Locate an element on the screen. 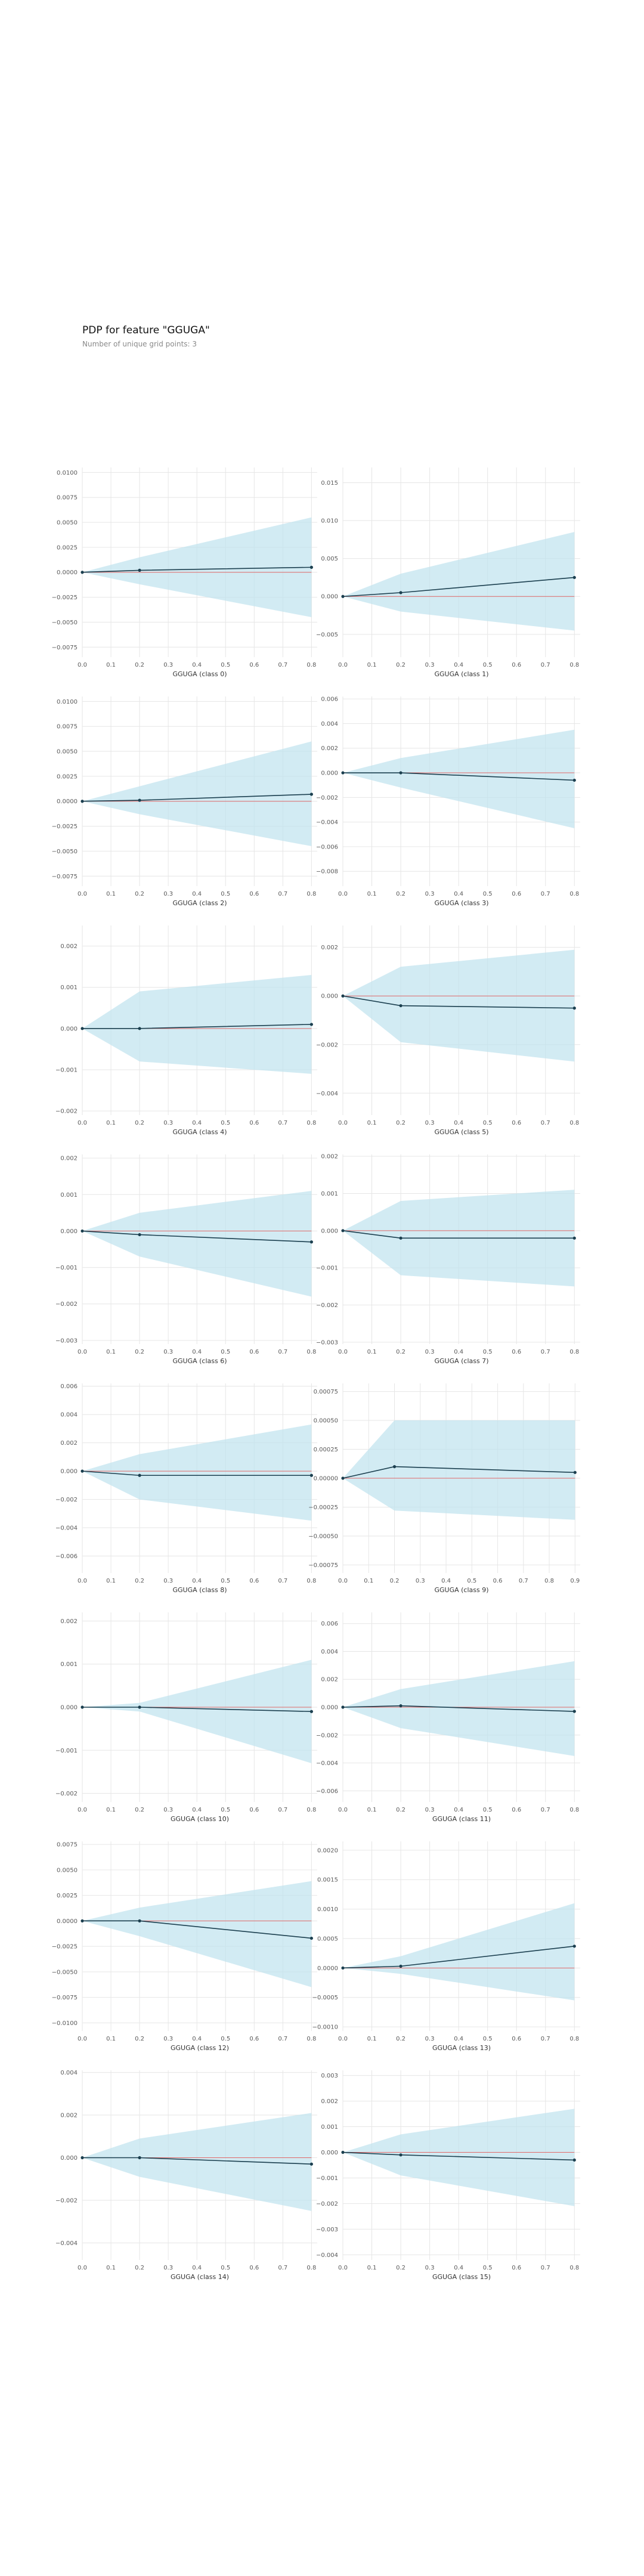 This screenshot has width=644, height=2576. confidence-band is located at coordinates (459, 581).